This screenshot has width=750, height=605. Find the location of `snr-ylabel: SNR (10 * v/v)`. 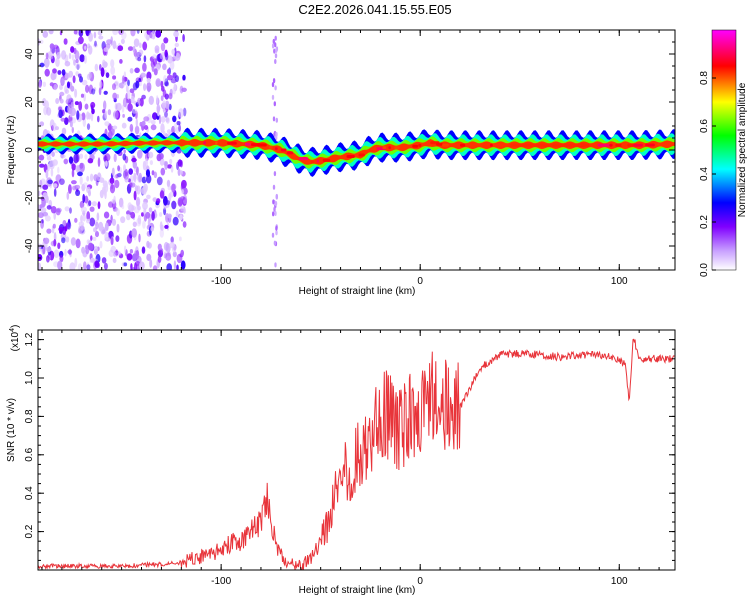

snr-ylabel: SNR (10 * v/v) is located at coordinates (11, 430).